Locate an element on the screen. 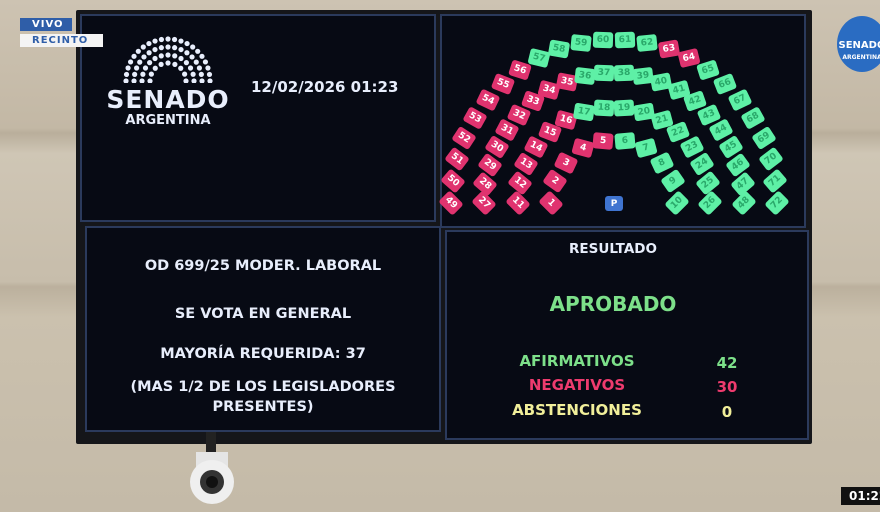 The image size is (880, 512). abstenciones-label: ABSTENCIONES is located at coordinates (577, 410).